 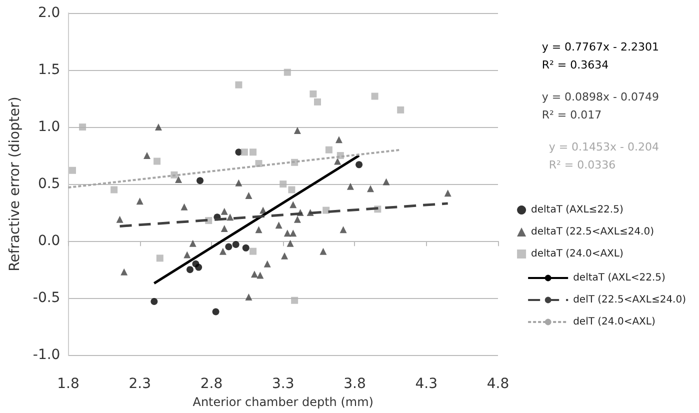 I want to click on x-tick-label: 4.8, so click(x=498, y=384).